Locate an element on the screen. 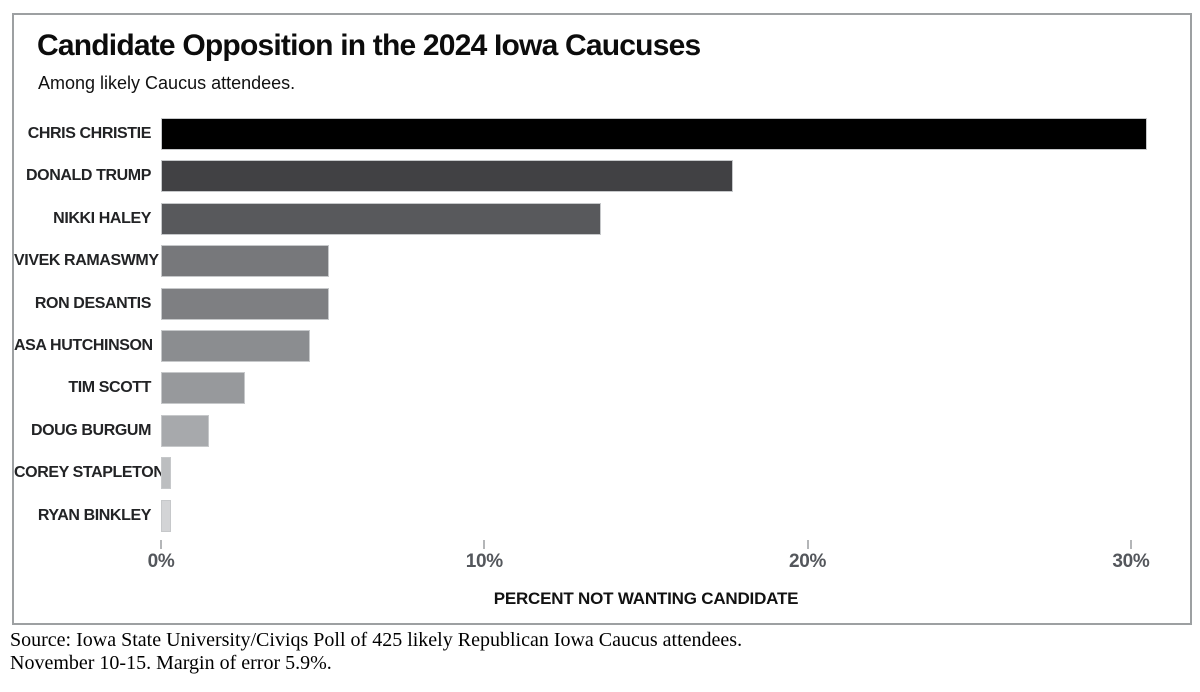  category-label: RON DESANTIS is located at coordinates (93, 303).